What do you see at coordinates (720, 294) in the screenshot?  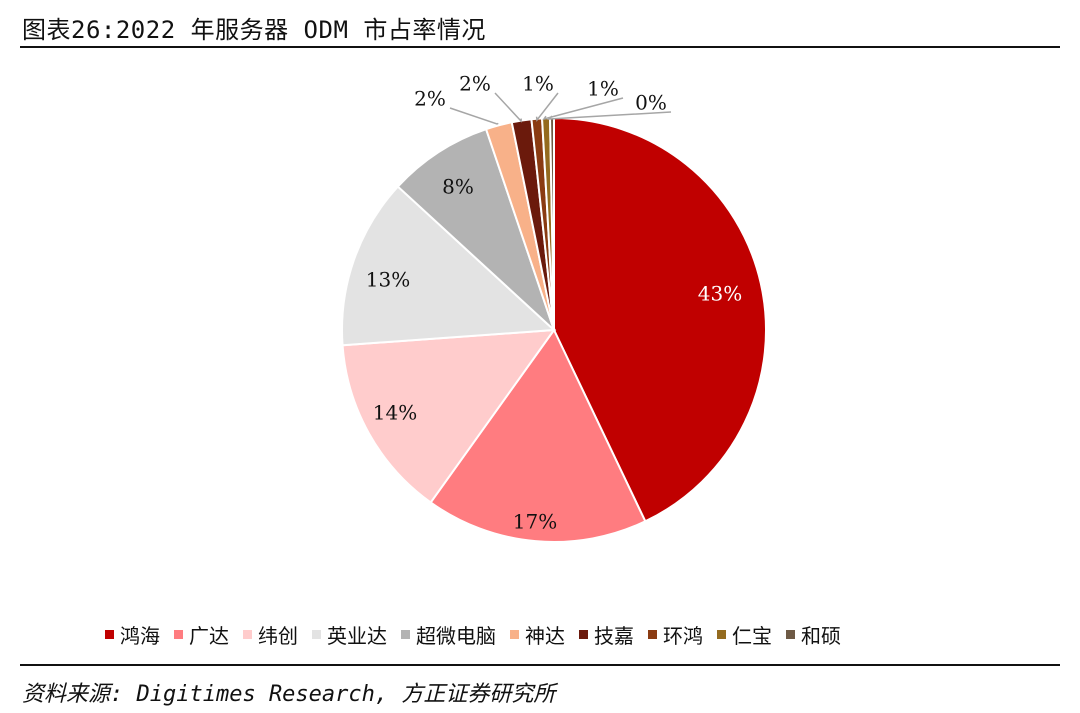 I see `data-label: 43%` at bounding box center [720, 294].